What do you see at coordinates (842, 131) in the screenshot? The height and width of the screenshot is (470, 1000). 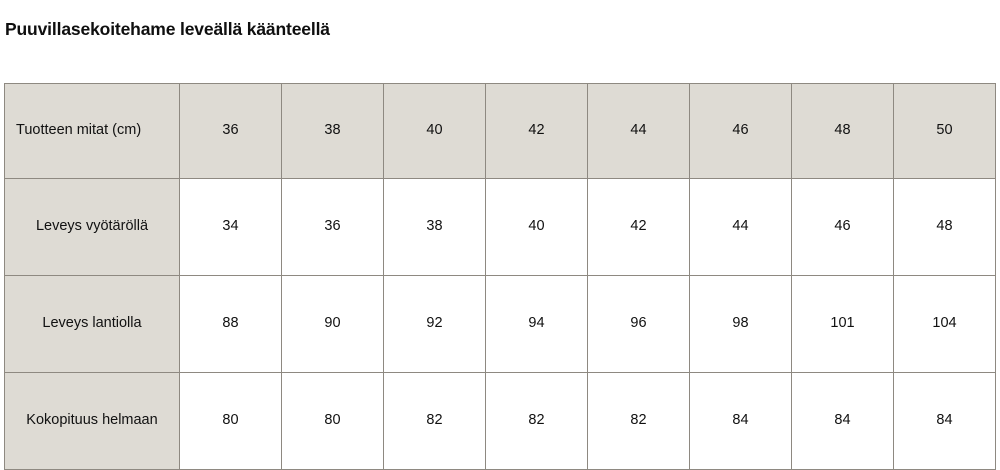 I see `header-size-cell: 48` at bounding box center [842, 131].